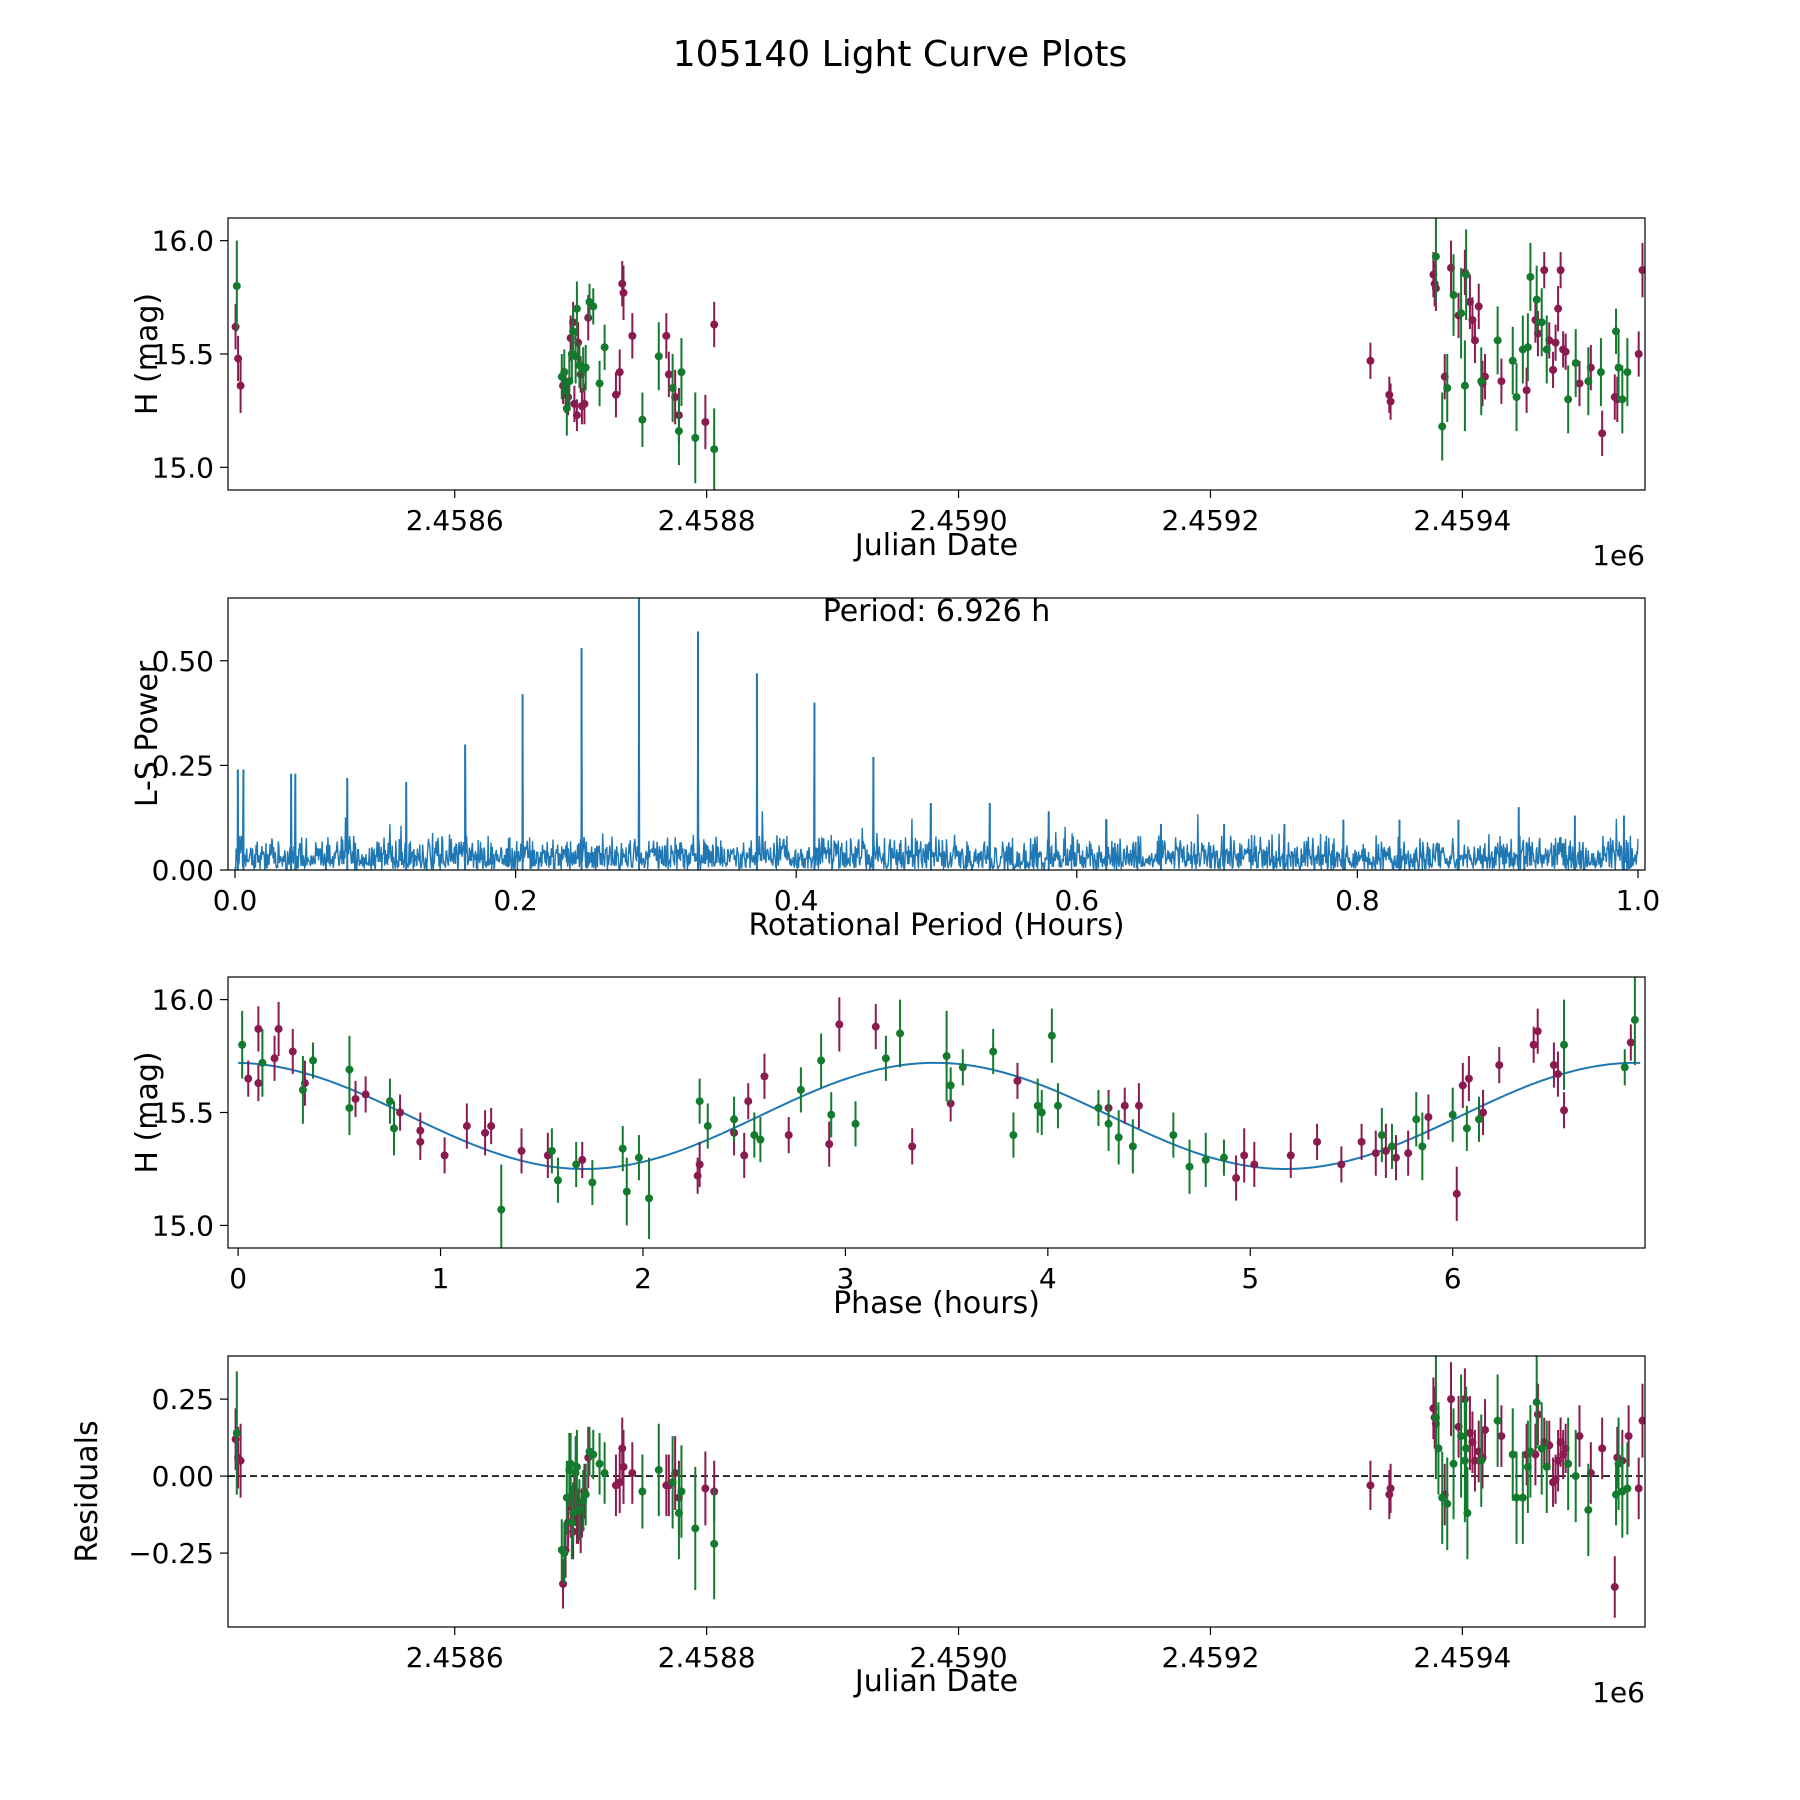  Describe the element at coordinates (959, 1657) in the screenshot. I see `x-tick-label: 2.4590` at that location.